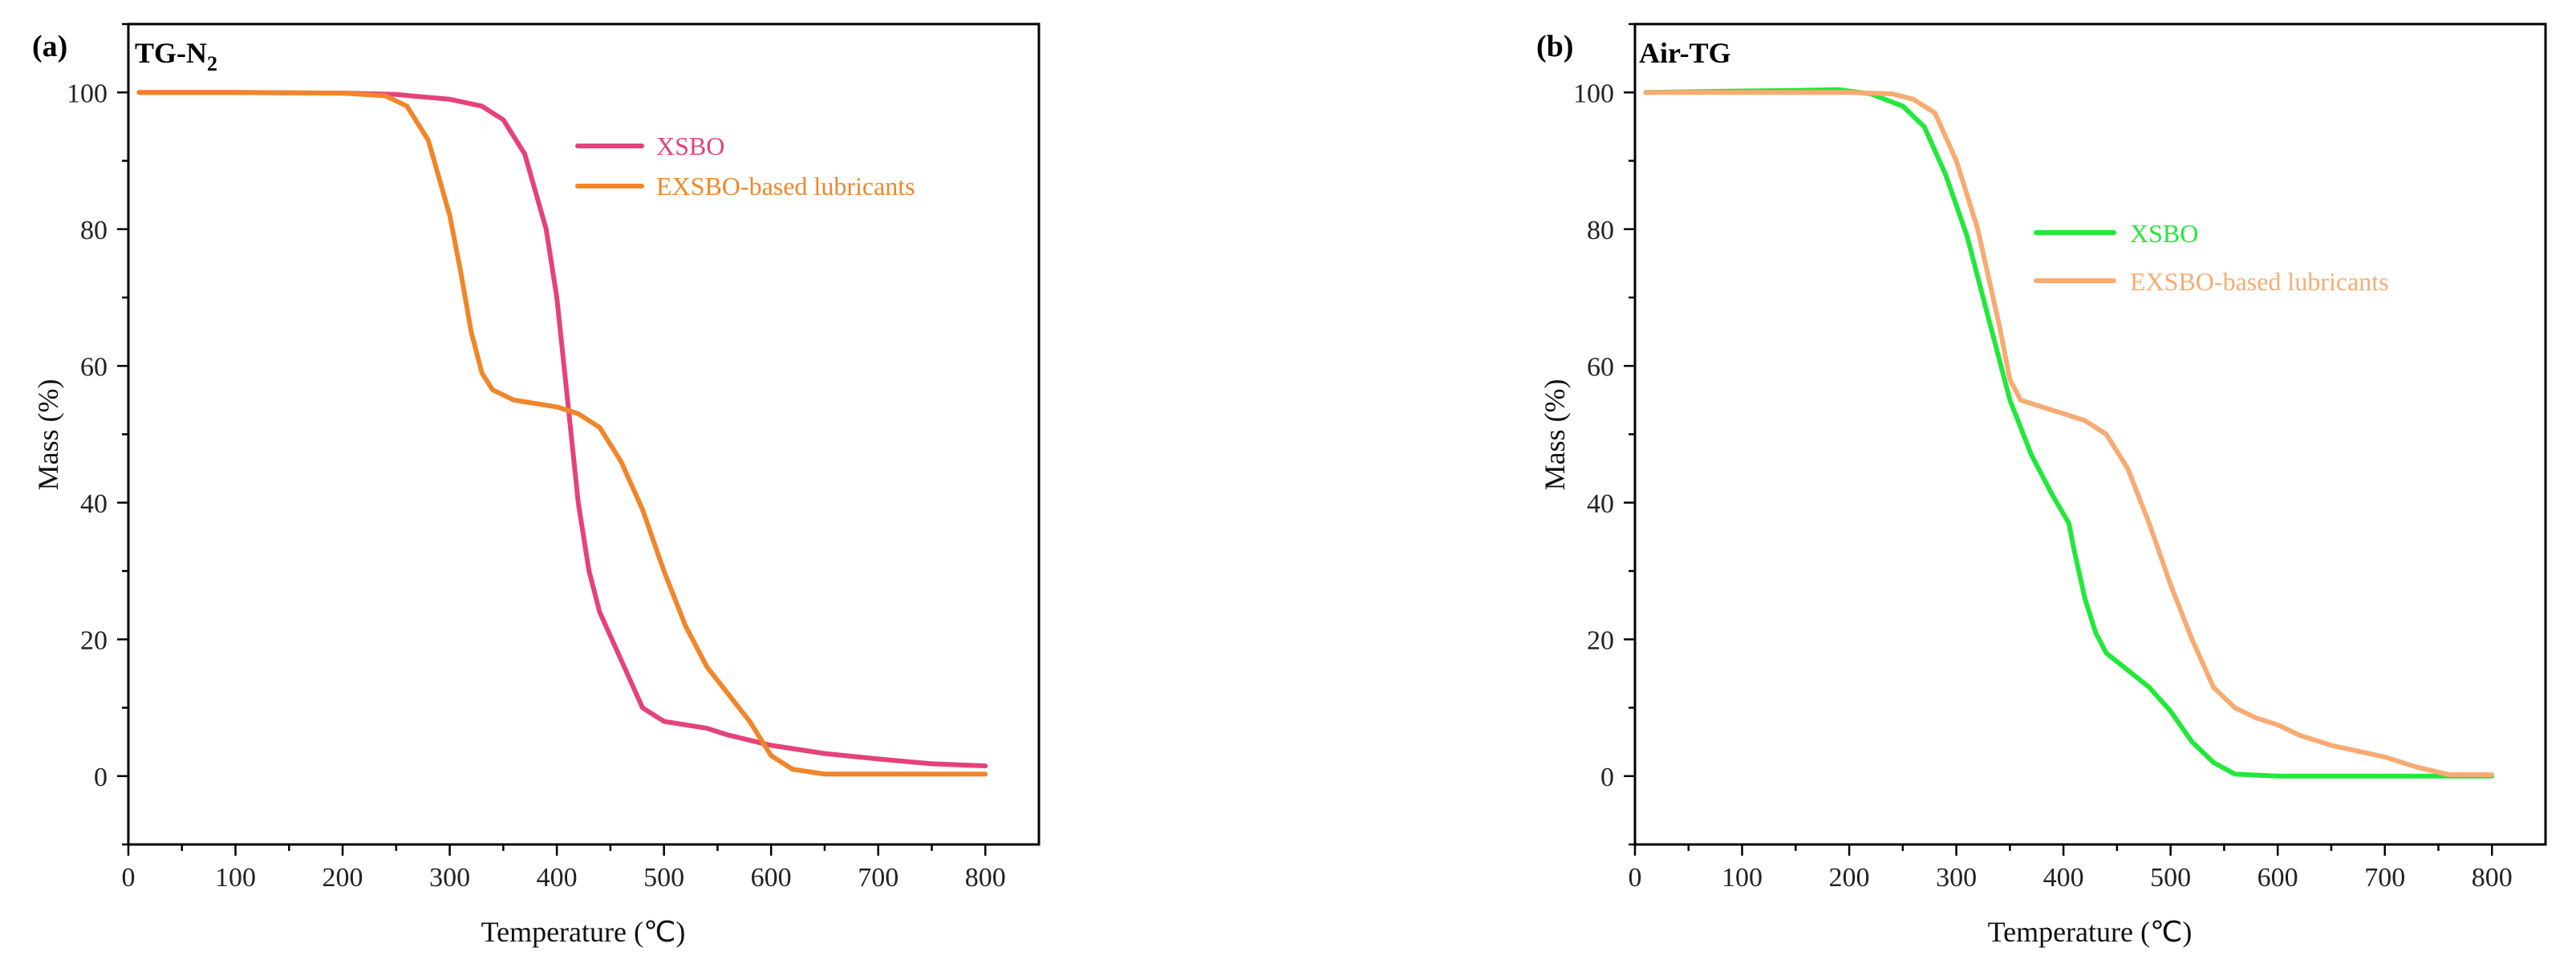  What do you see at coordinates (745, 166) in the screenshot?
I see `panel-a-legend: XSBO EXSBO-based lubricants` at bounding box center [745, 166].